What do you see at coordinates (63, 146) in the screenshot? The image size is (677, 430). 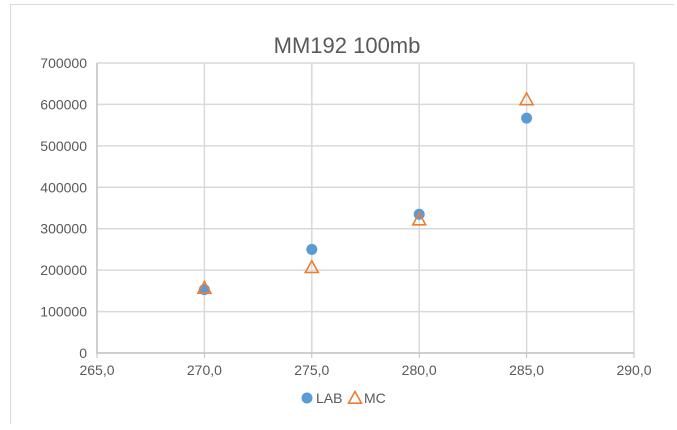 I see `y-tick-label: 500000` at bounding box center [63, 146].